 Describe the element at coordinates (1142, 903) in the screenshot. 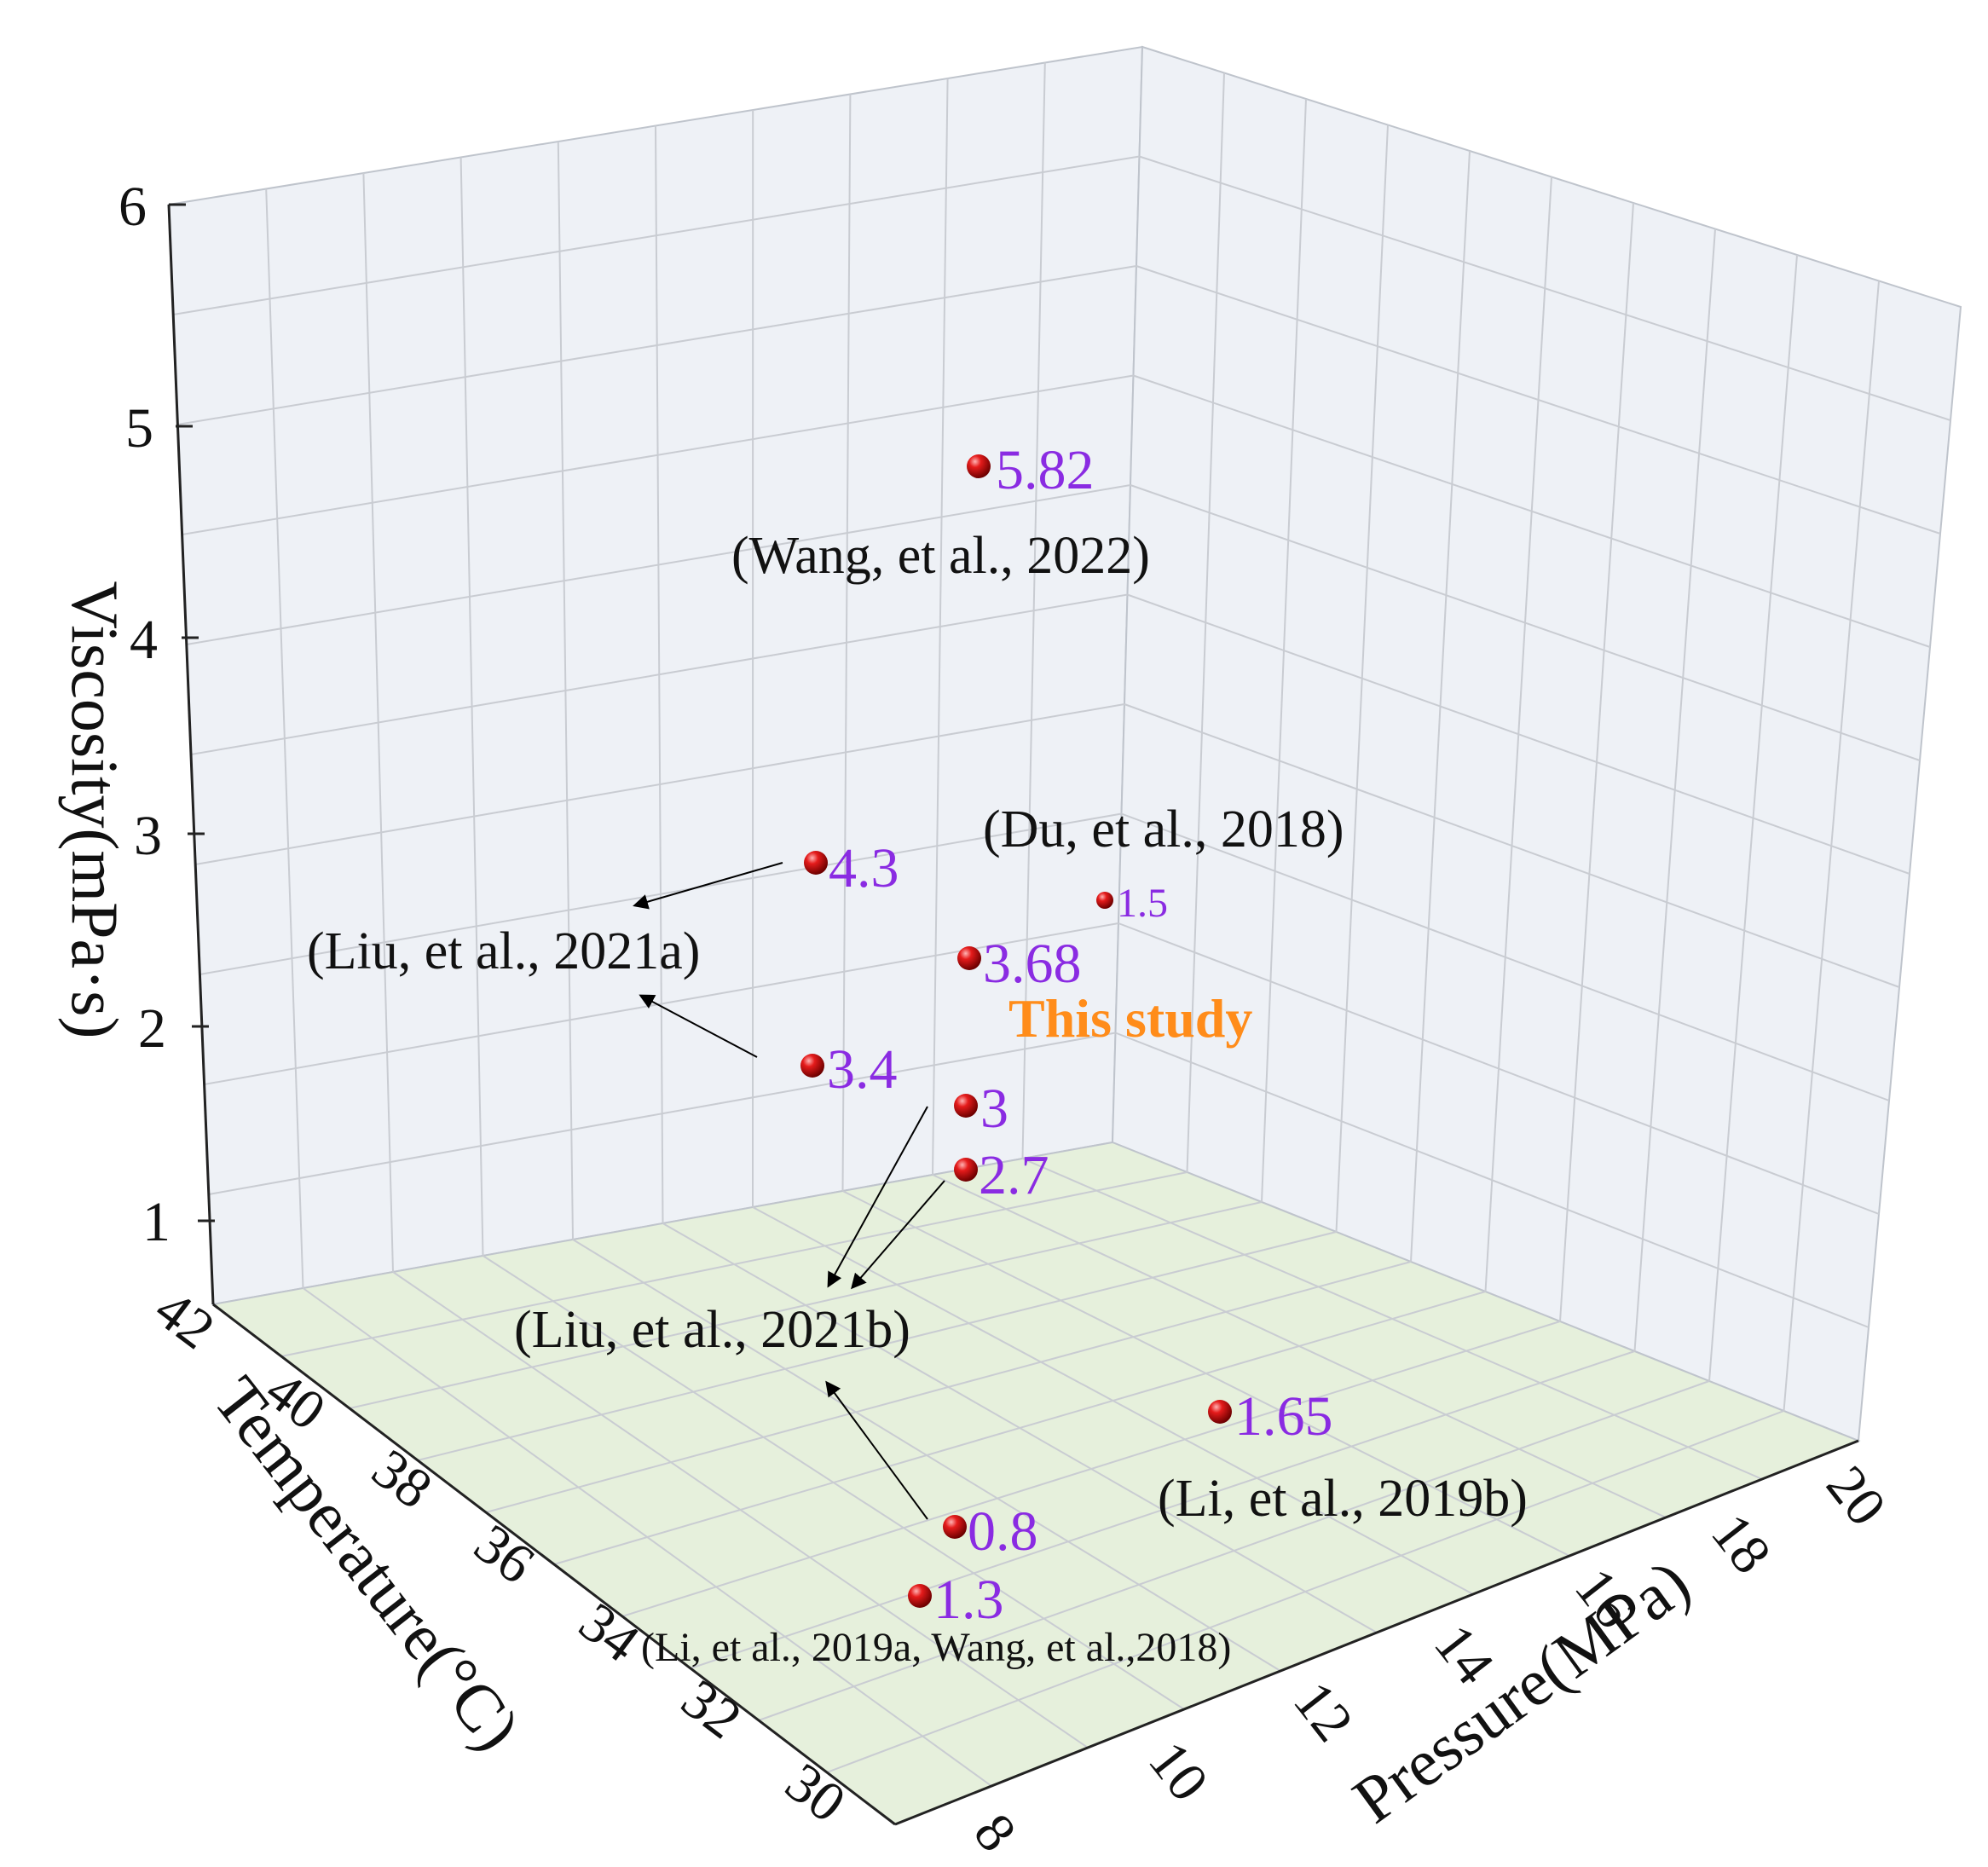

I see `value-label: 1.5` at that location.